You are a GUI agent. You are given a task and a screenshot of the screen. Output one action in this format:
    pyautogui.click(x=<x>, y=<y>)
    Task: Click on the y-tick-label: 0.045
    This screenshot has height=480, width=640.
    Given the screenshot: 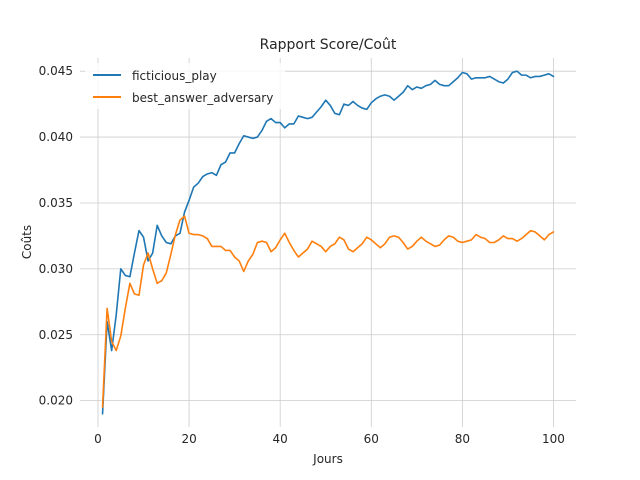 What is the action you would take?
    pyautogui.click(x=56, y=71)
    